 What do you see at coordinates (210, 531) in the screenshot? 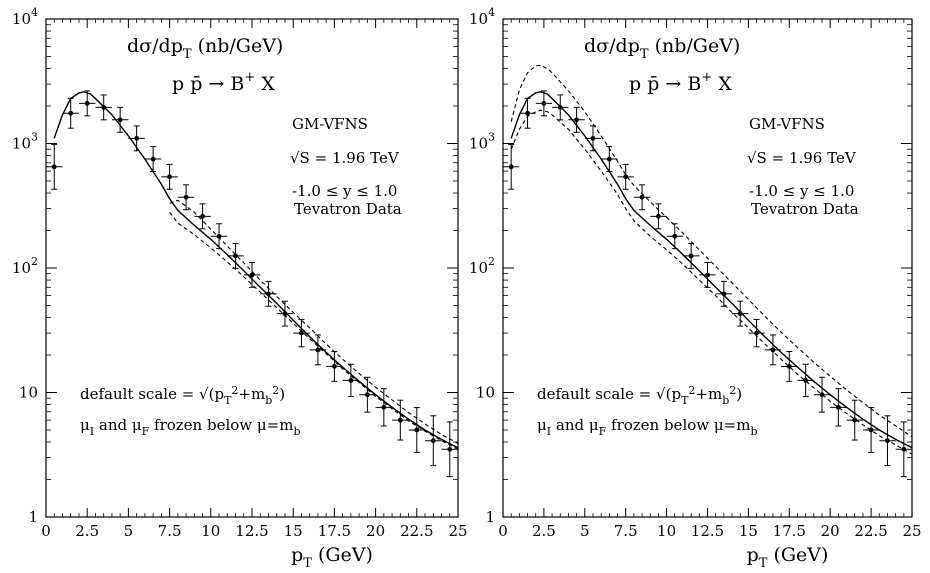
I see `x-tick-label: 10` at bounding box center [210, 531].